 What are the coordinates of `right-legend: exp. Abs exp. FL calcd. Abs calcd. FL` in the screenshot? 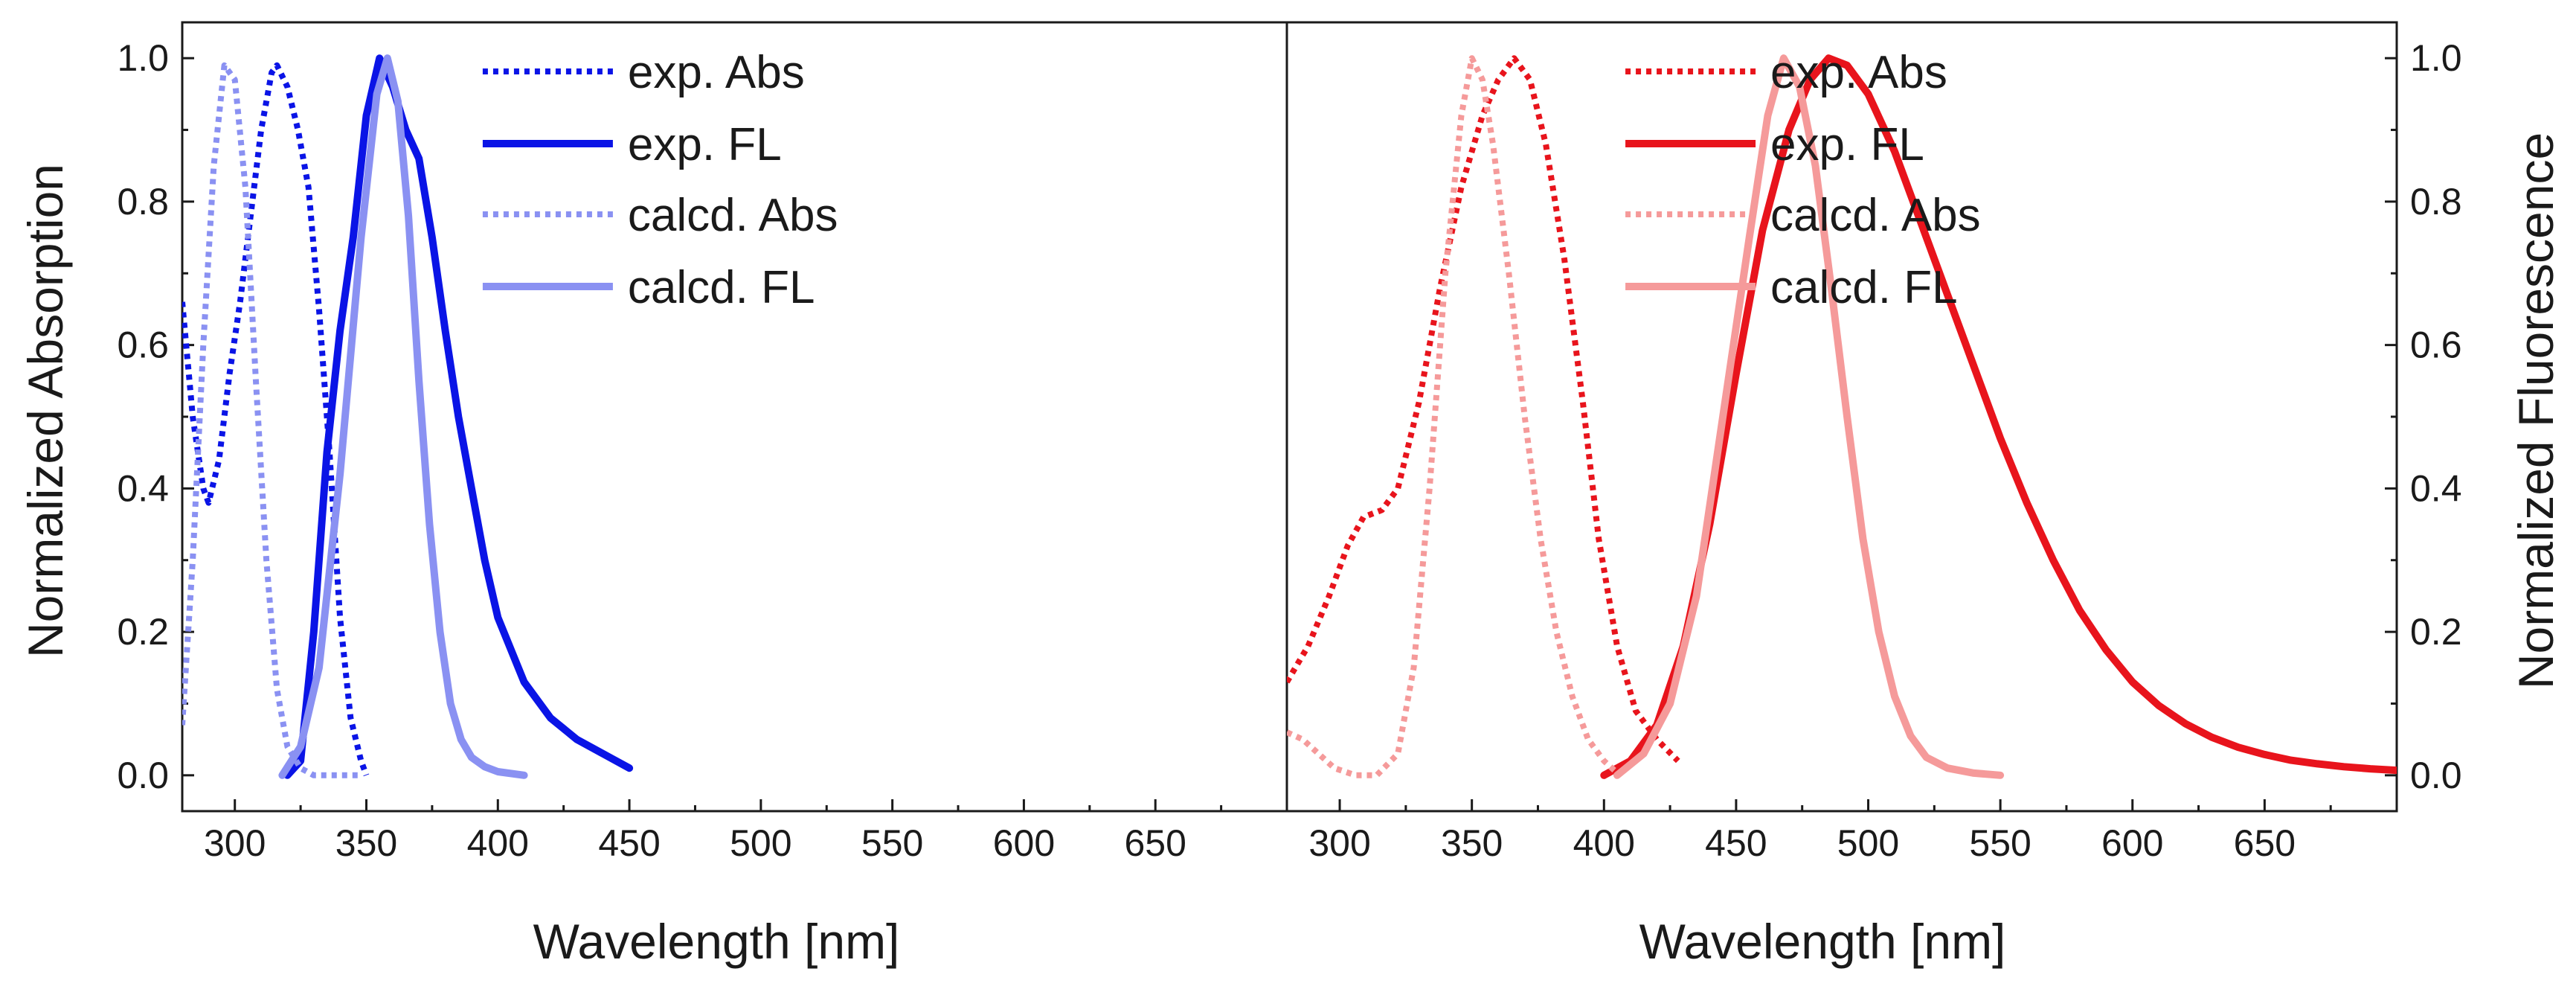 It's located at (1803, 180).